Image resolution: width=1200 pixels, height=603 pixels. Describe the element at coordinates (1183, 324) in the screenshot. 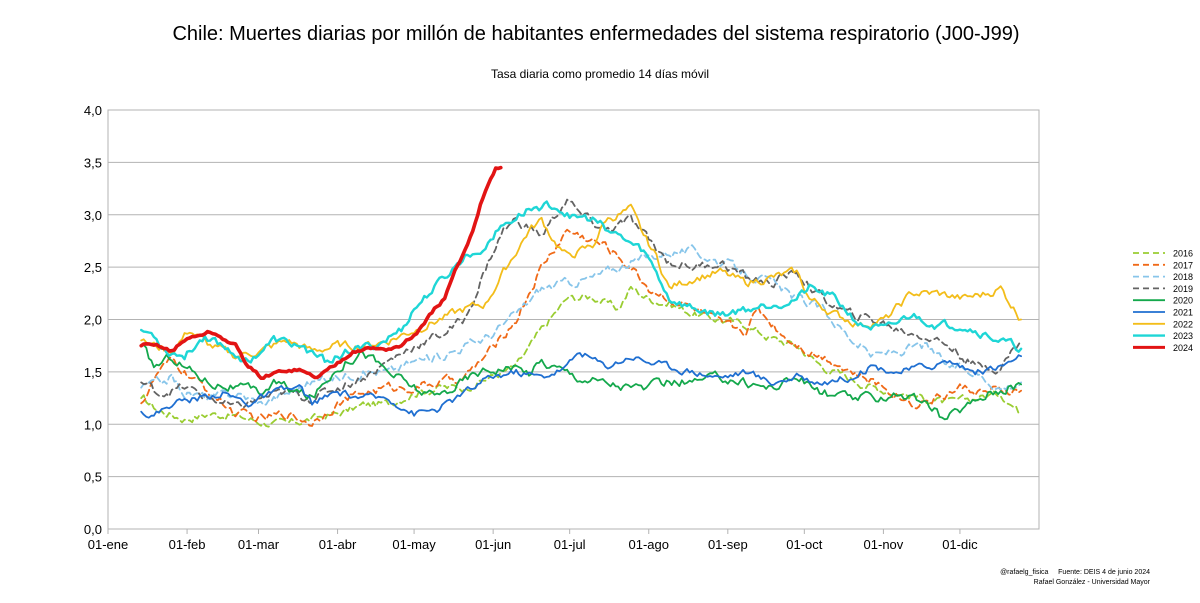

I see `legend-label-2022: 2022` at that location.